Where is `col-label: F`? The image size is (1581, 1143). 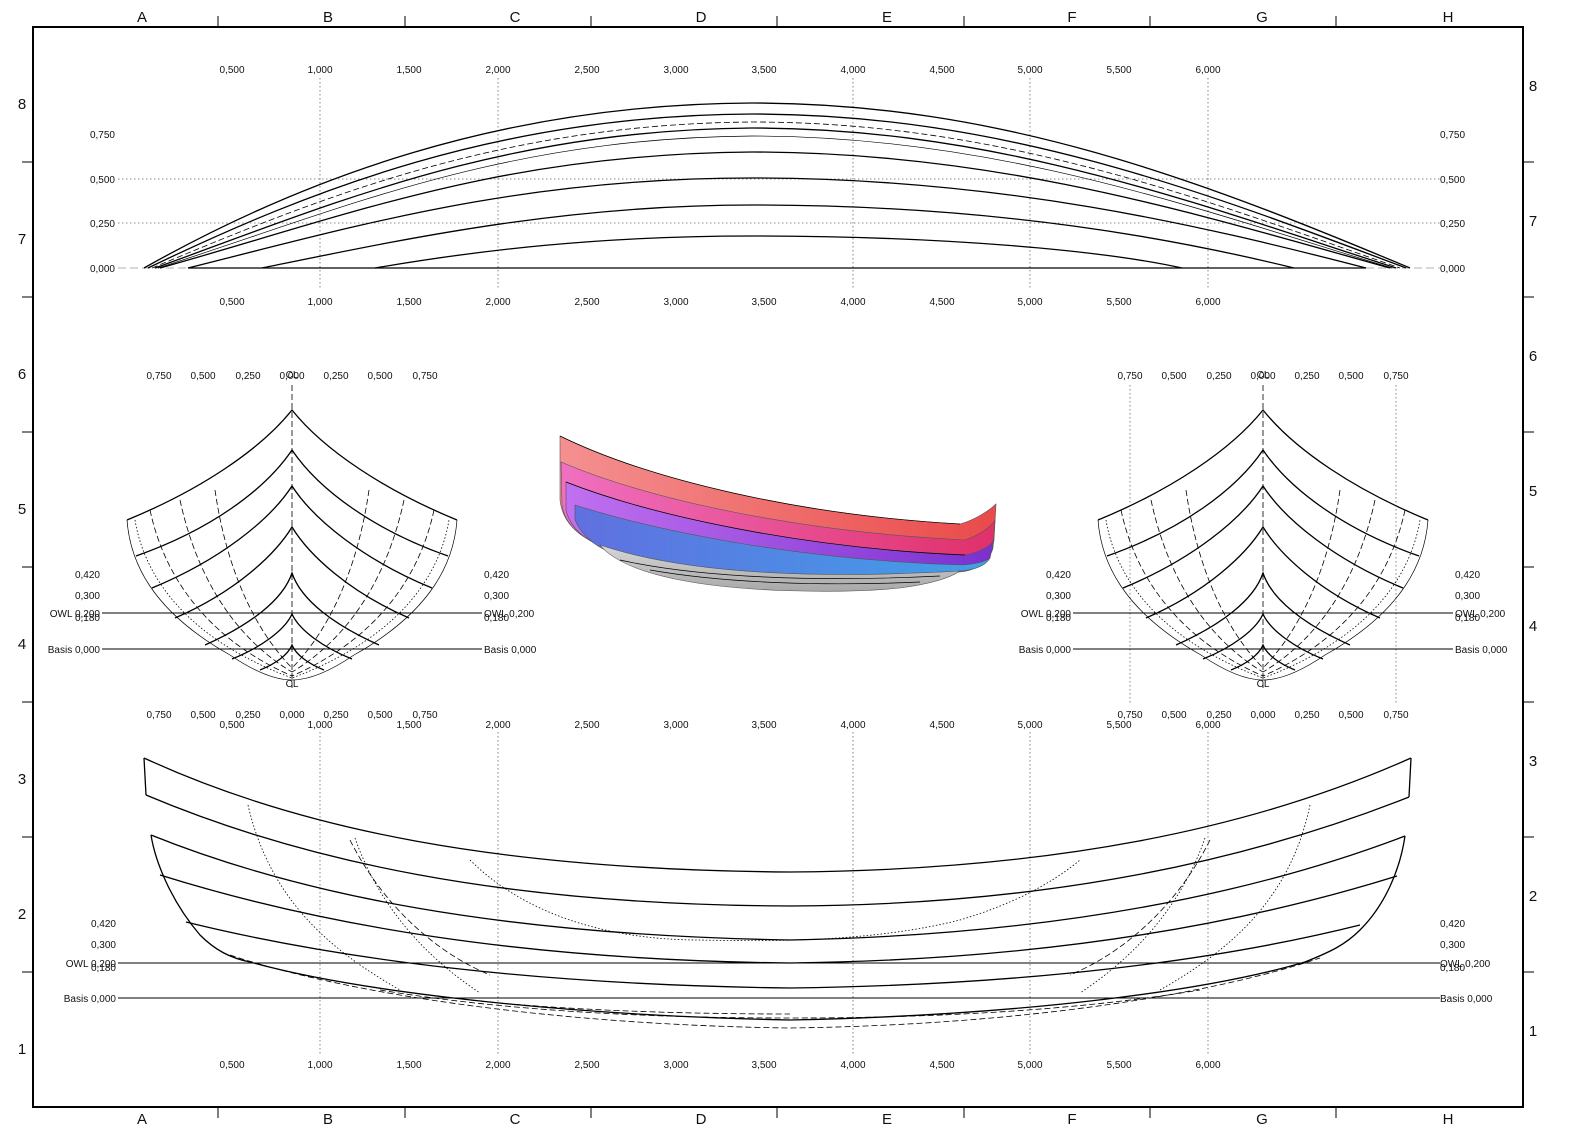
col-label: F is located at coordinates (1071, 1119).